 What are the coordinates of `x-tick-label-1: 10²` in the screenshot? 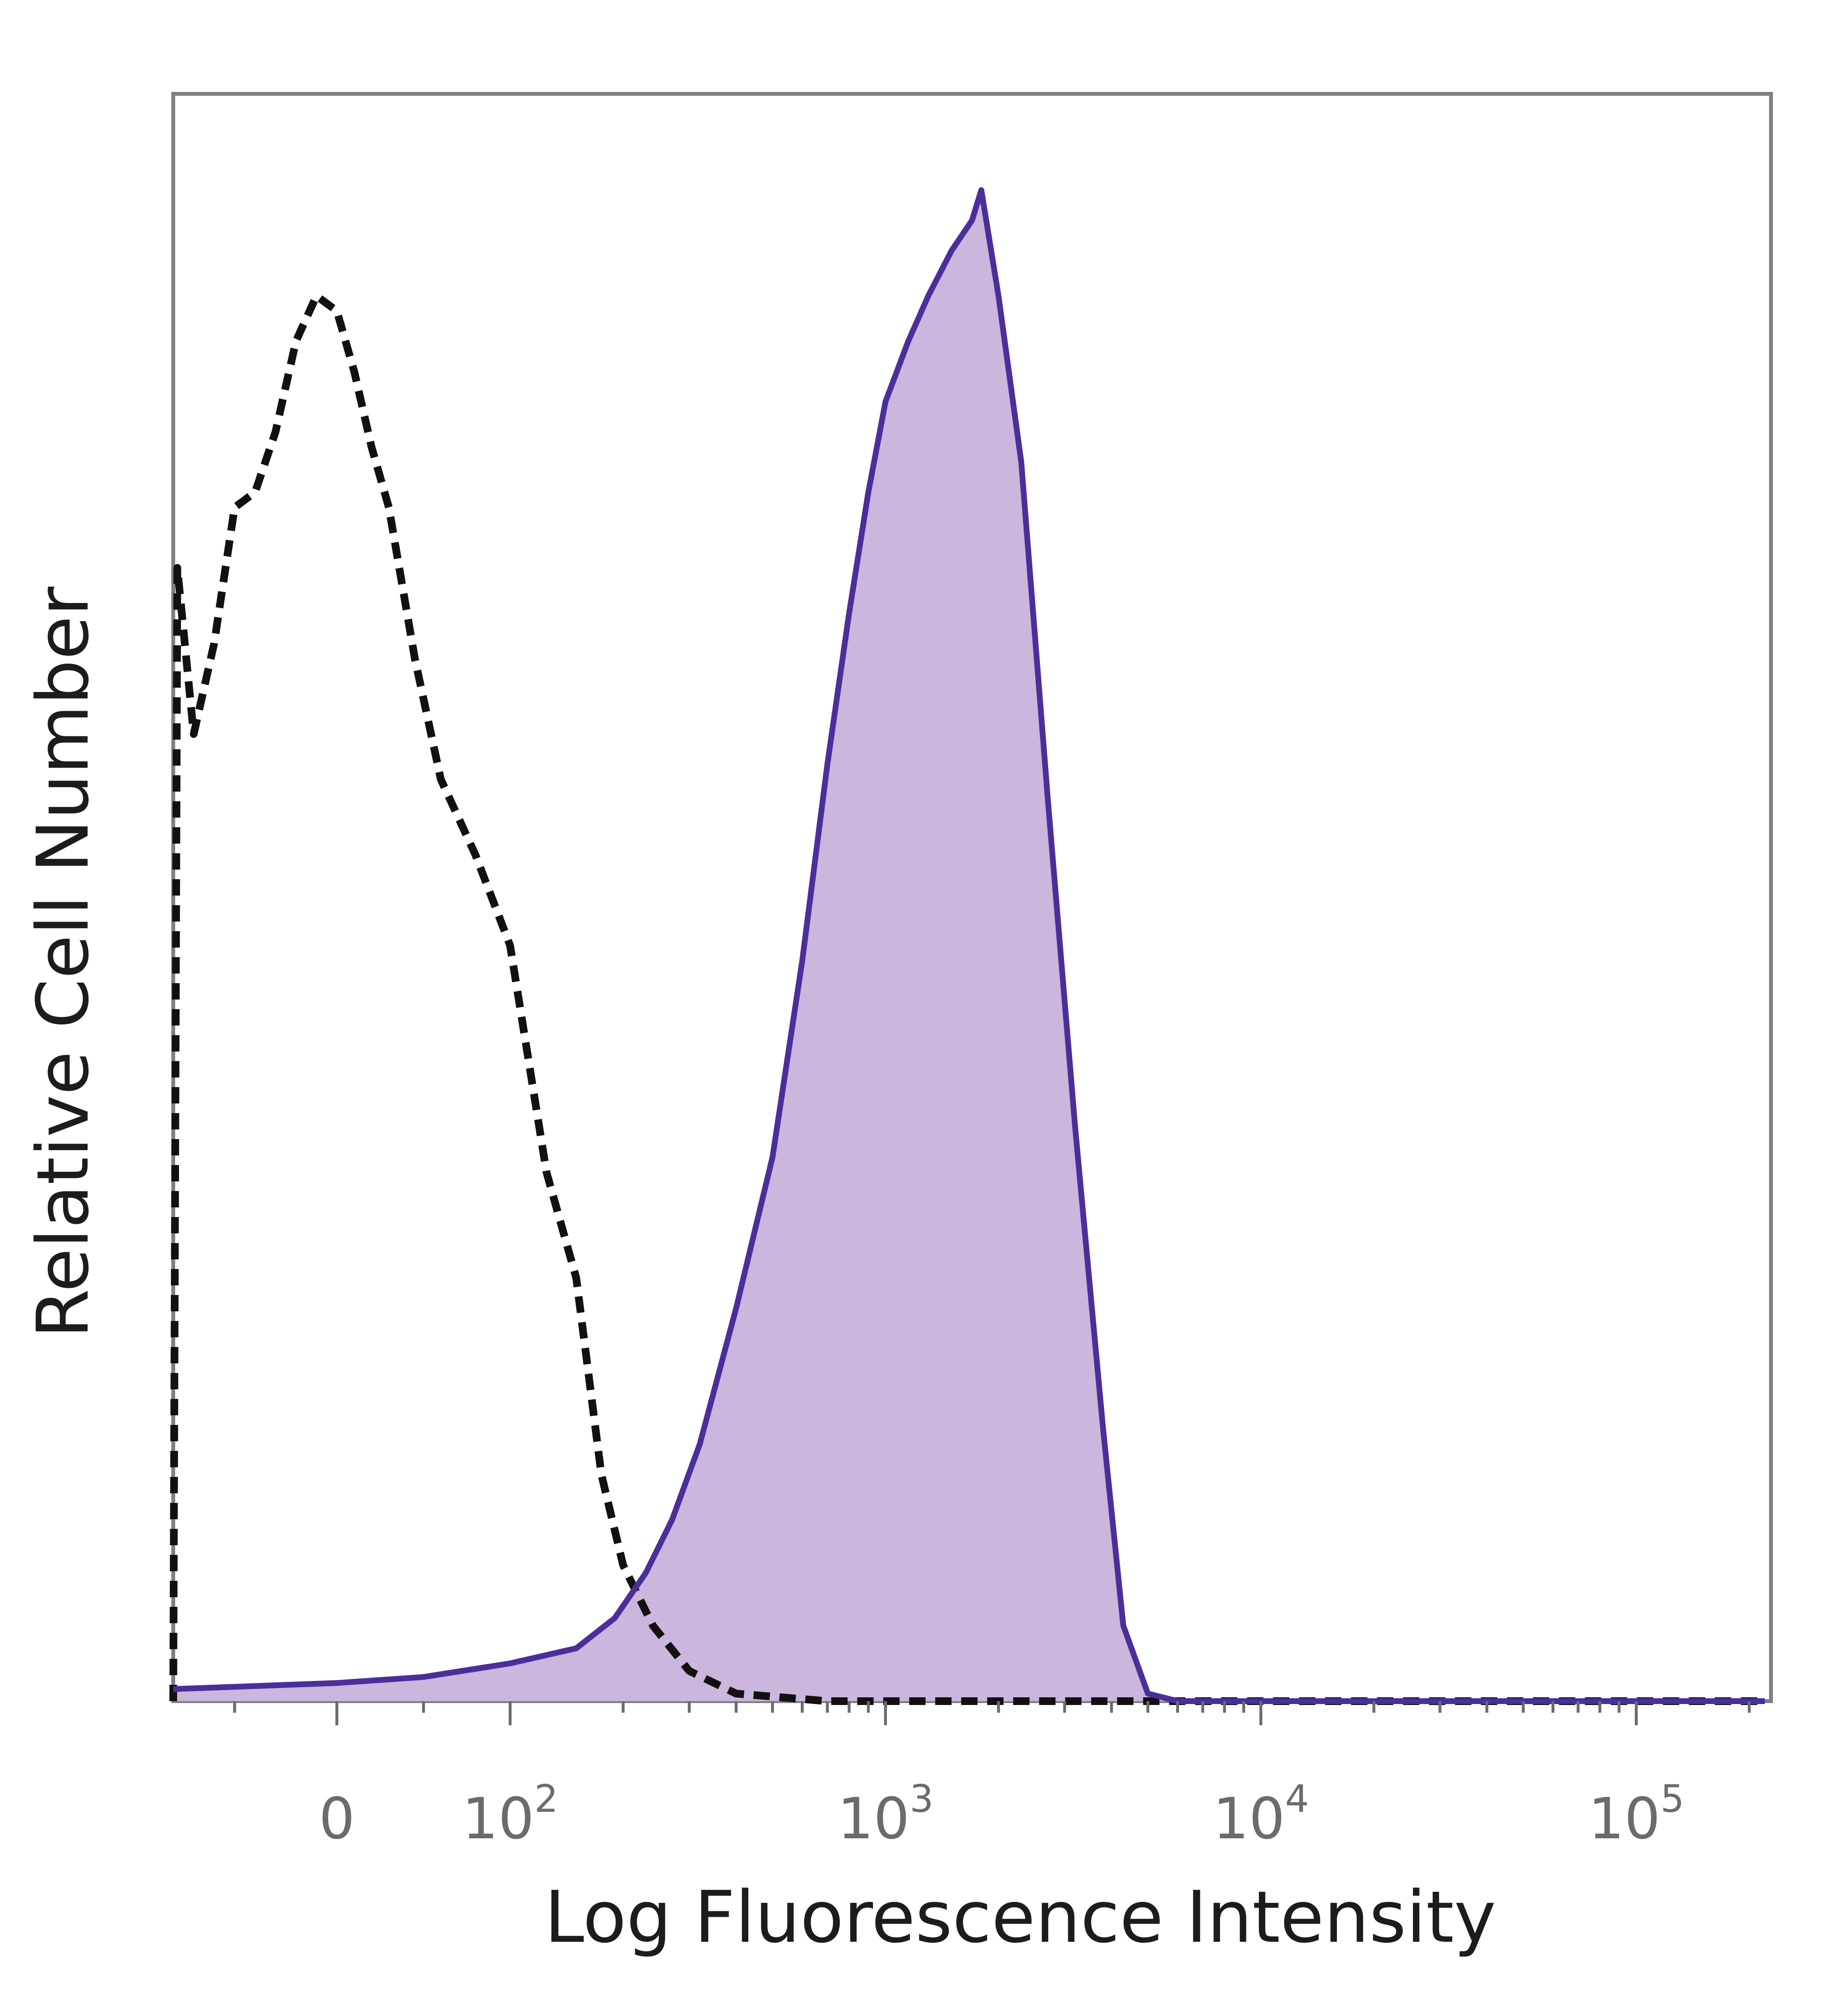 It's located at (510, 1815).